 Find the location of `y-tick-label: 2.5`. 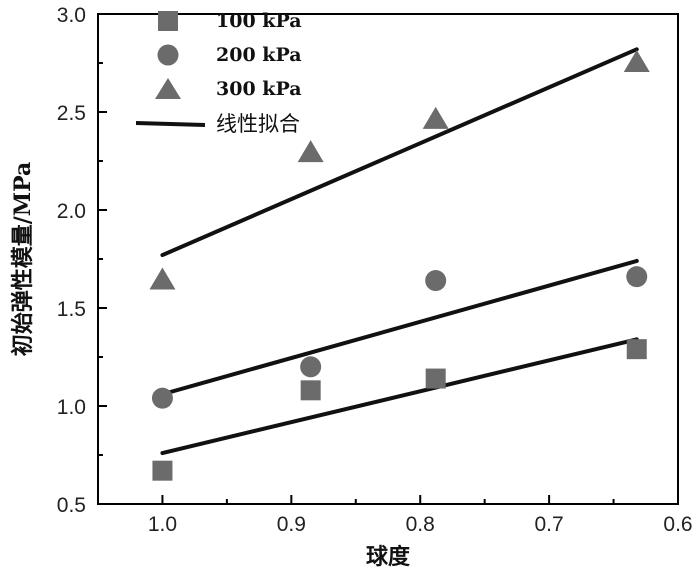

y-tick-label: 2.5 is located at coordinates (71, 113).